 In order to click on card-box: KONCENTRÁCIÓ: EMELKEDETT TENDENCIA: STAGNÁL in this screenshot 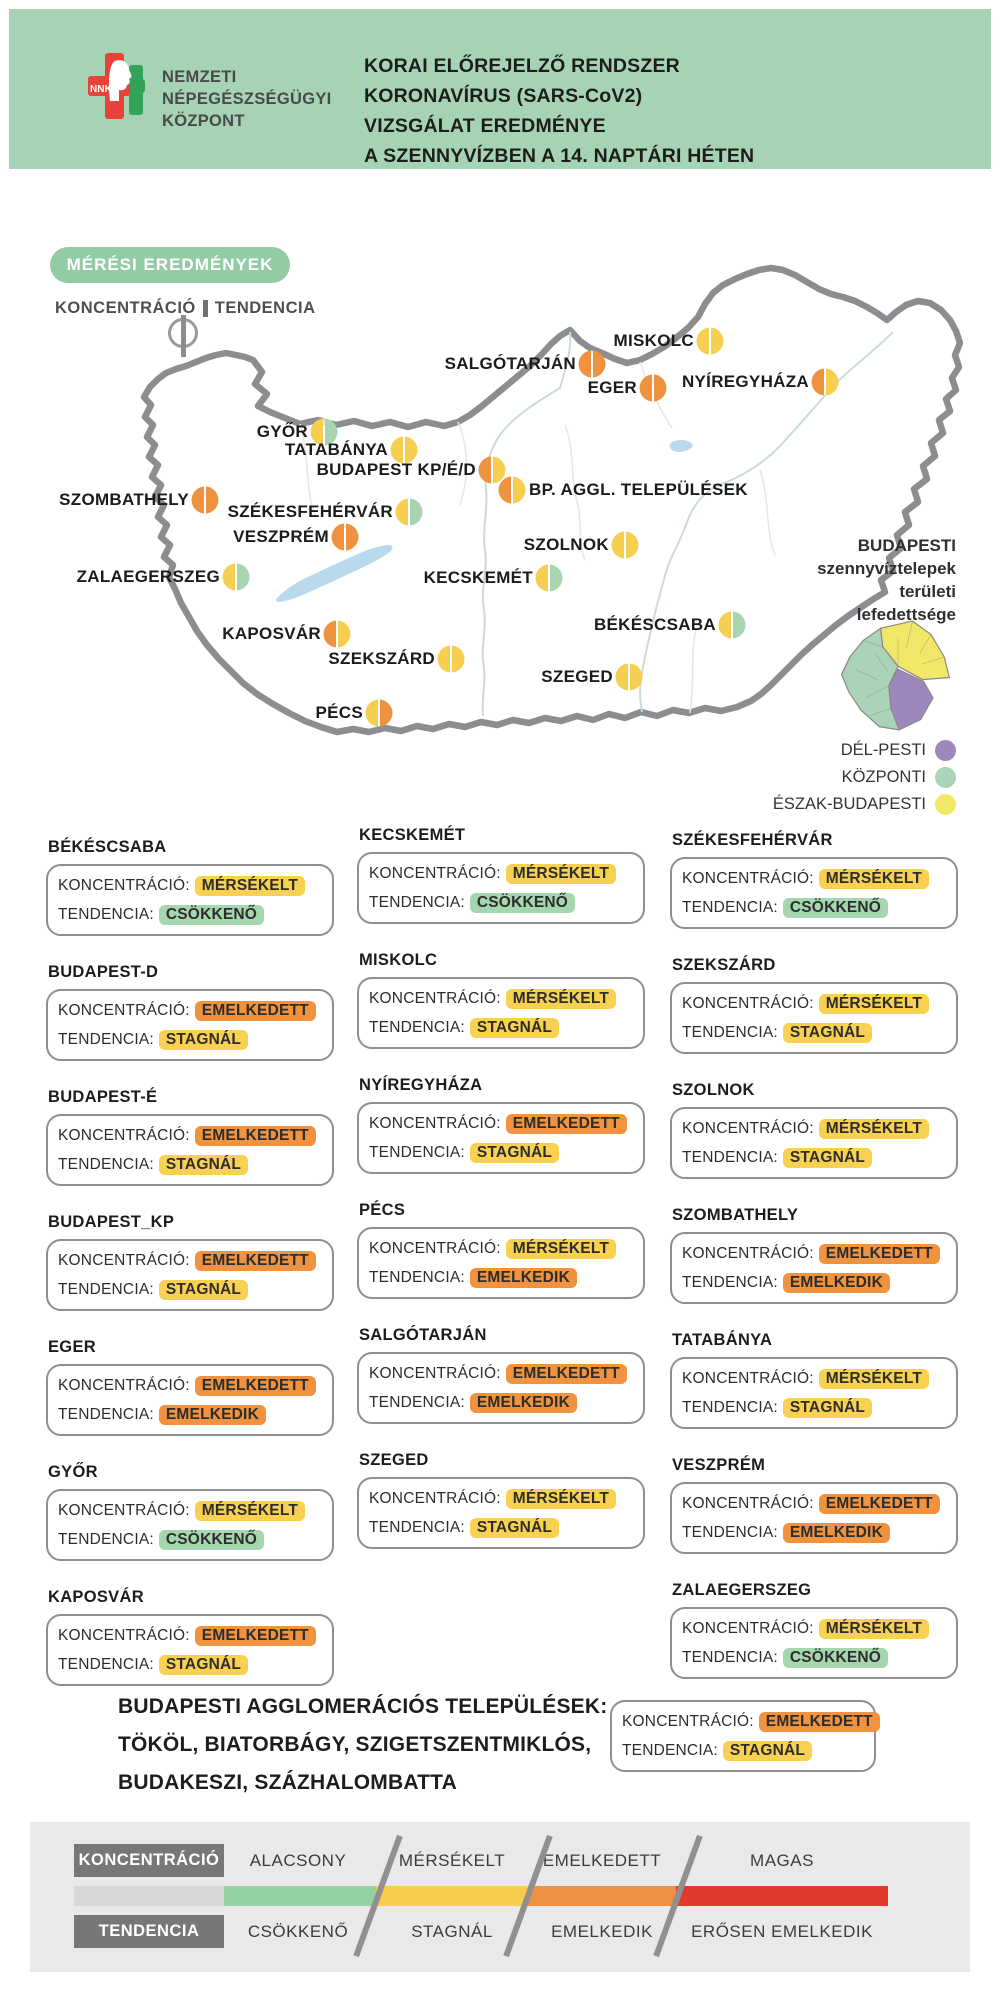, I will do `click(190, 1150)`.